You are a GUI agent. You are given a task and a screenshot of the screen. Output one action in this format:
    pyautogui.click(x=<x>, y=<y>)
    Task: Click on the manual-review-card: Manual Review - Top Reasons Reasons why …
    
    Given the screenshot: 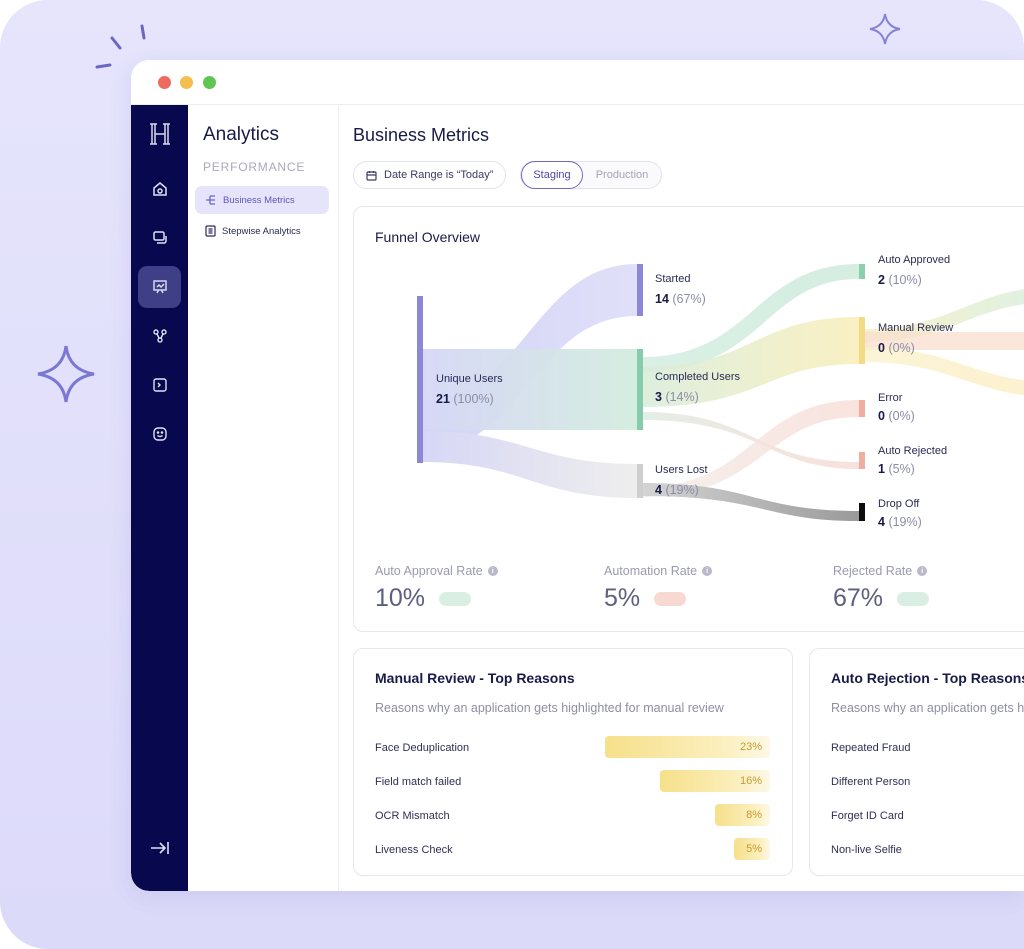 What is the action you would take?
    pyautogui.click(x=573, y=762)
    